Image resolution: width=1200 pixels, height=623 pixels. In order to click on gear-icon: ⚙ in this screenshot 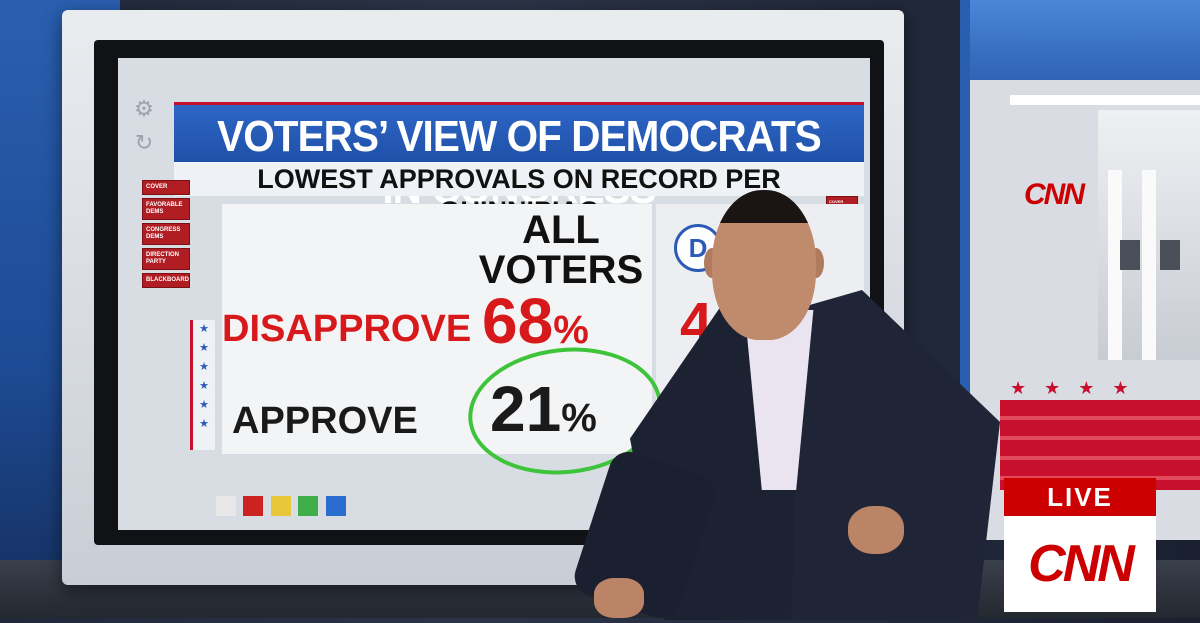, I will do `click(144, 109)`.